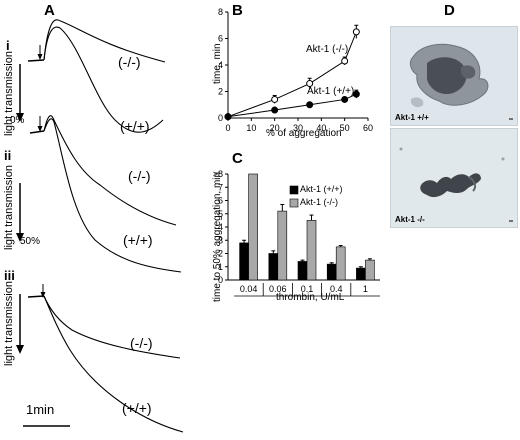 Image resolution: width=520 pixels, height=440 pixels. I want to click on c-x-tick-label: 0.04, so click(249, 289).